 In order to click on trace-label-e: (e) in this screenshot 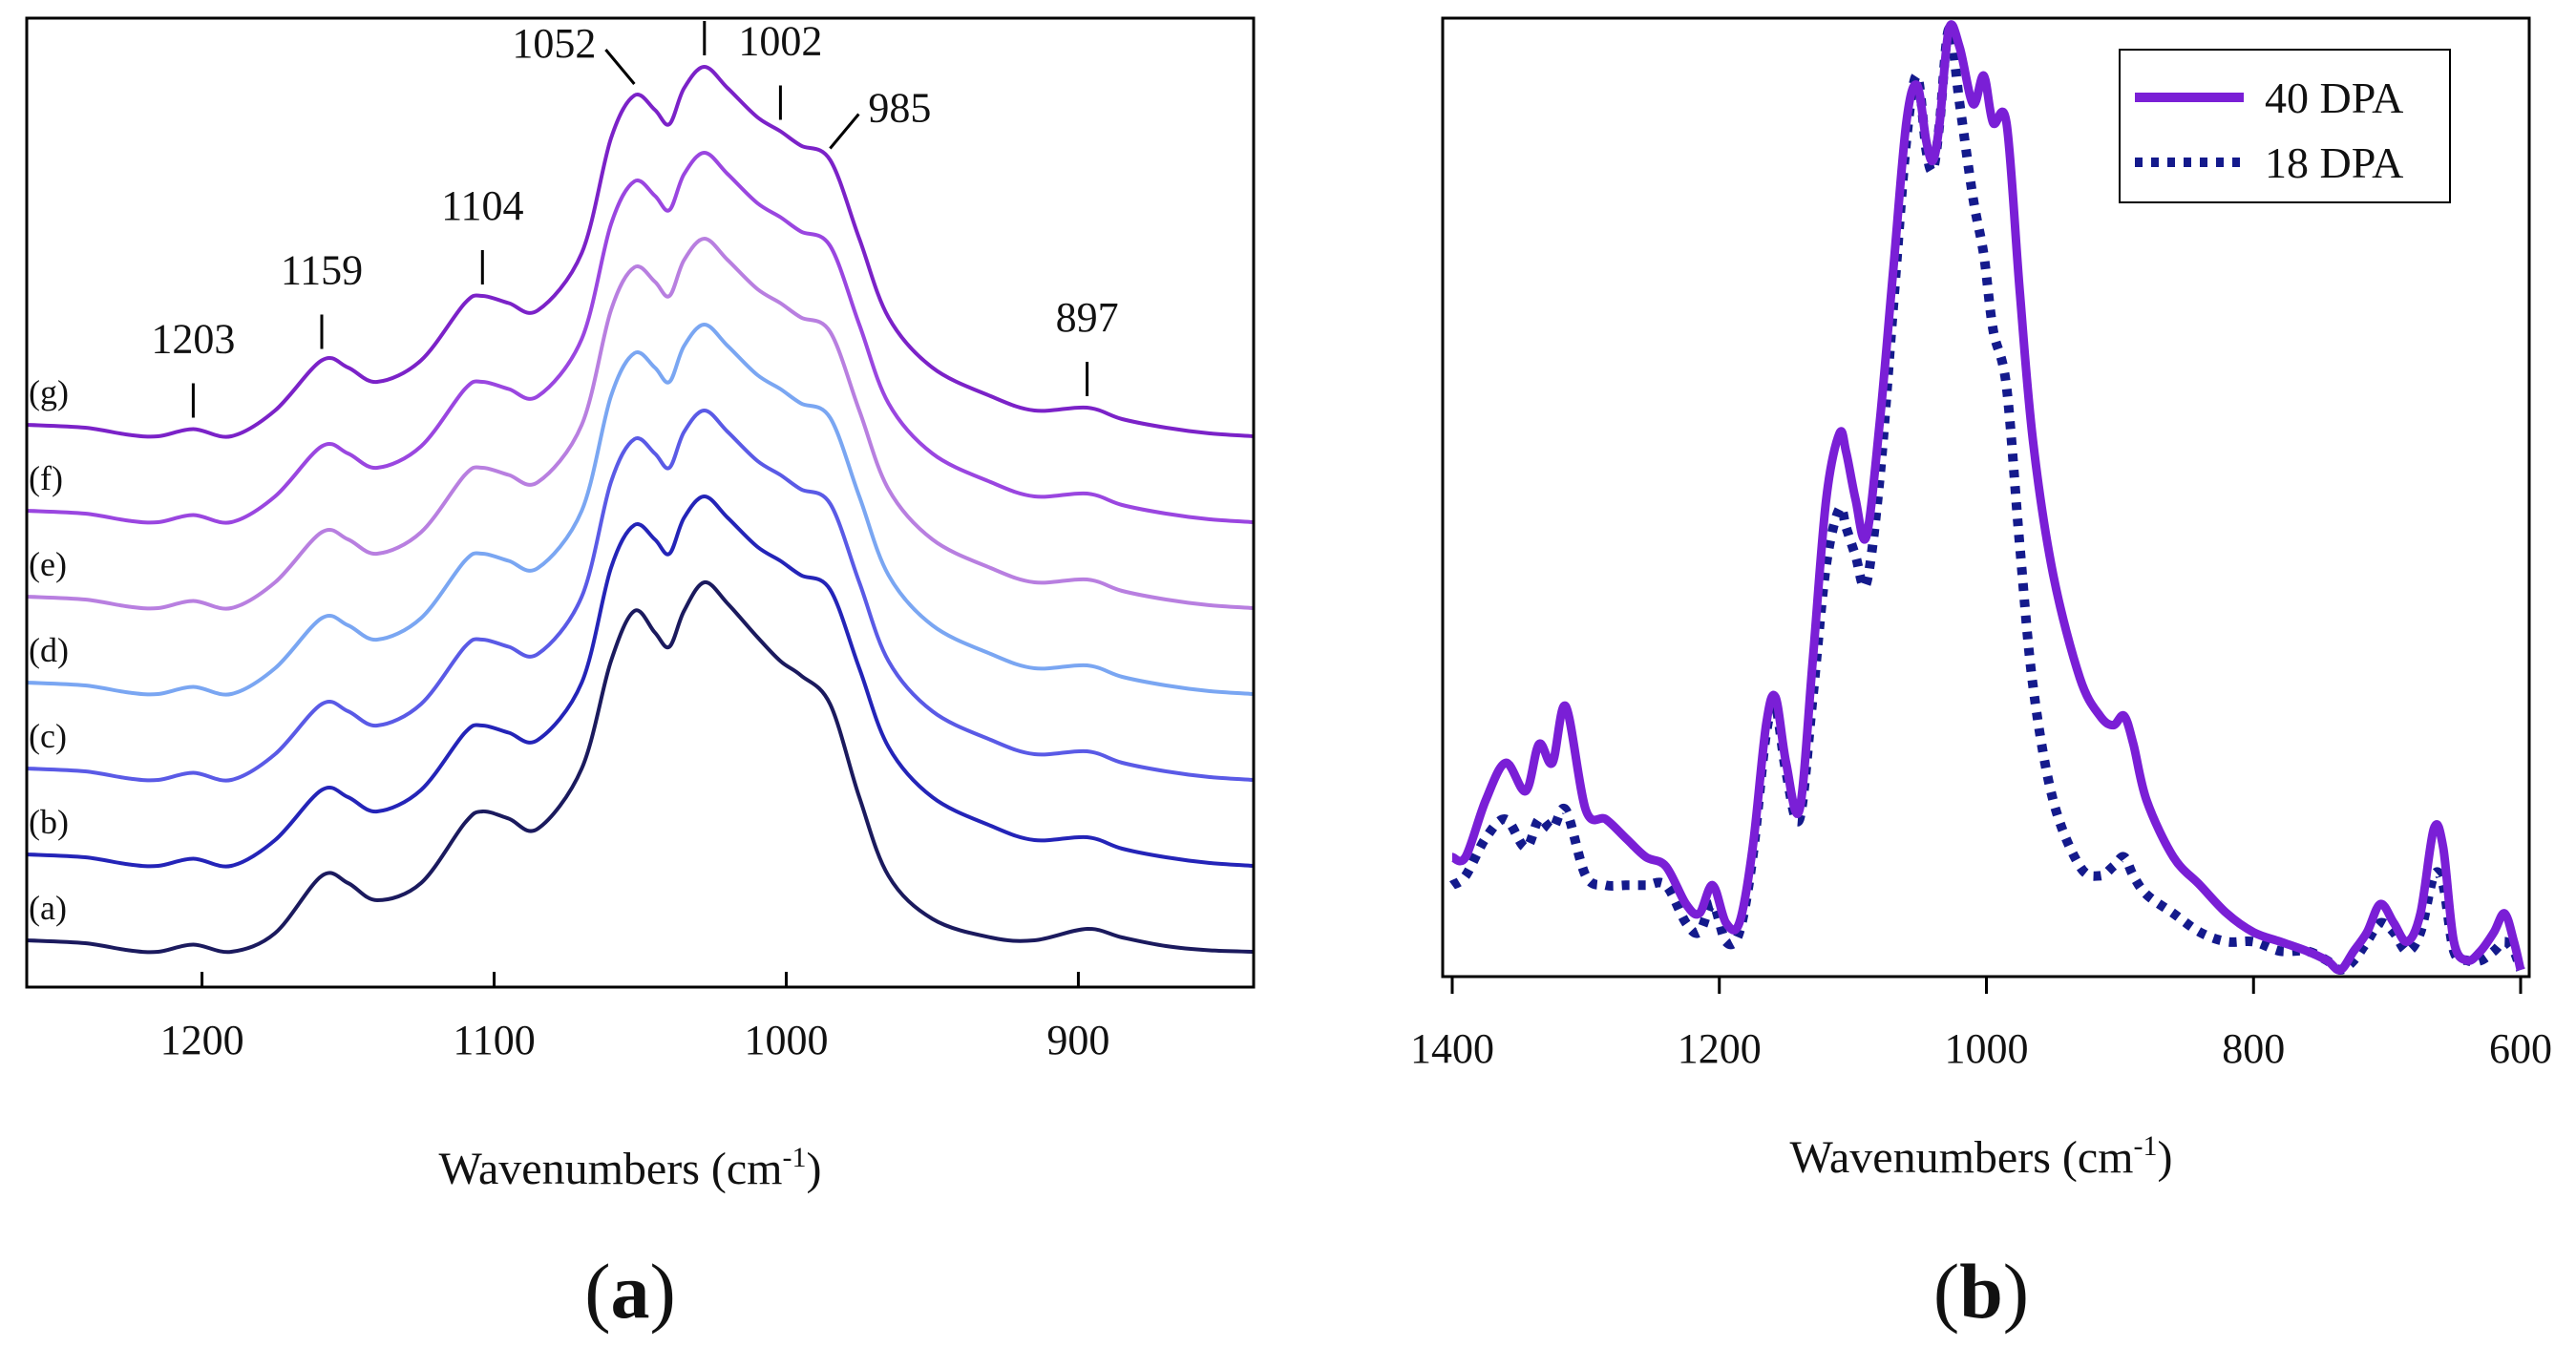, I will do `click(48, 564)`.